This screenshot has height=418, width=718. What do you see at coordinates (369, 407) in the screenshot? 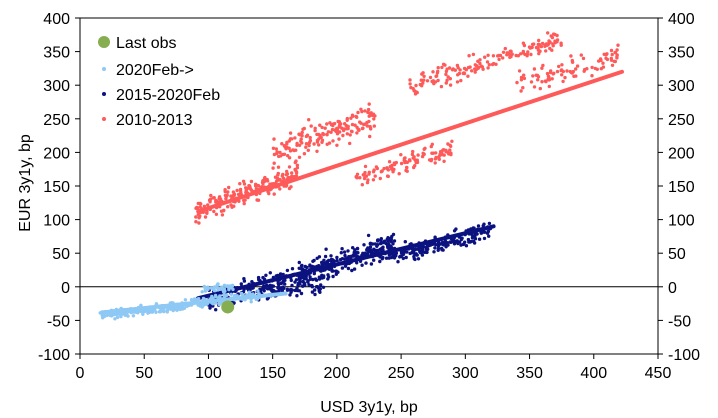
I see `x-axis-title: USD 3y1y, bp` at bounding box center [369, 407].